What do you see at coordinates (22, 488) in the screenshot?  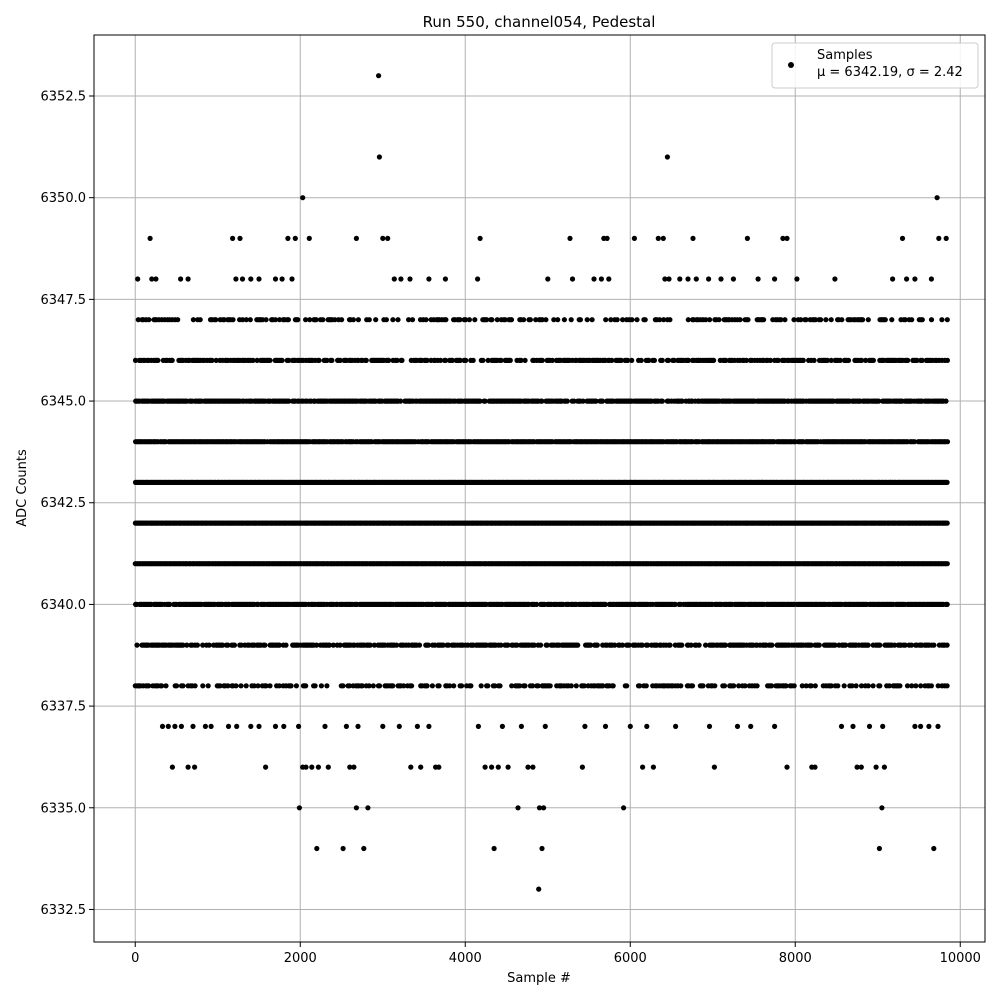 I see `y-axis-label: ADC Counts` at bounding box center [22, 488].